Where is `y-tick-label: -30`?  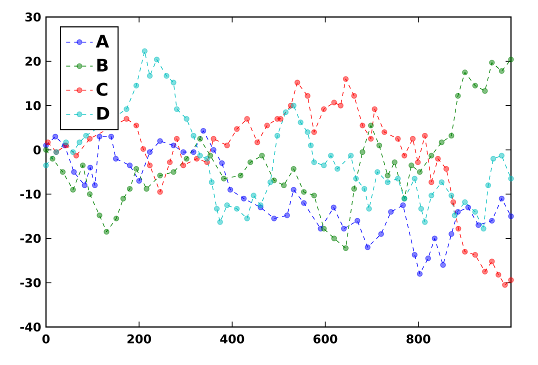 y-tick-label: -30 is located at coordinates (30, 283).